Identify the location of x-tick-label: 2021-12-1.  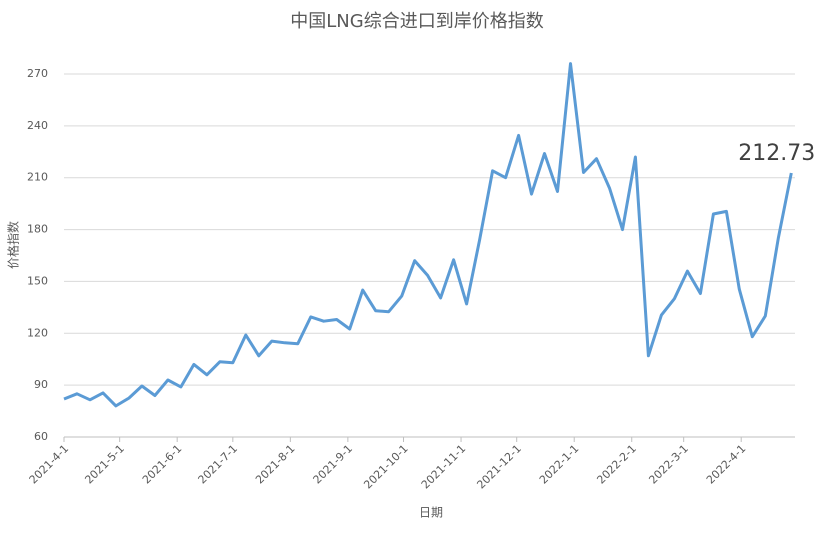
(498, 466).